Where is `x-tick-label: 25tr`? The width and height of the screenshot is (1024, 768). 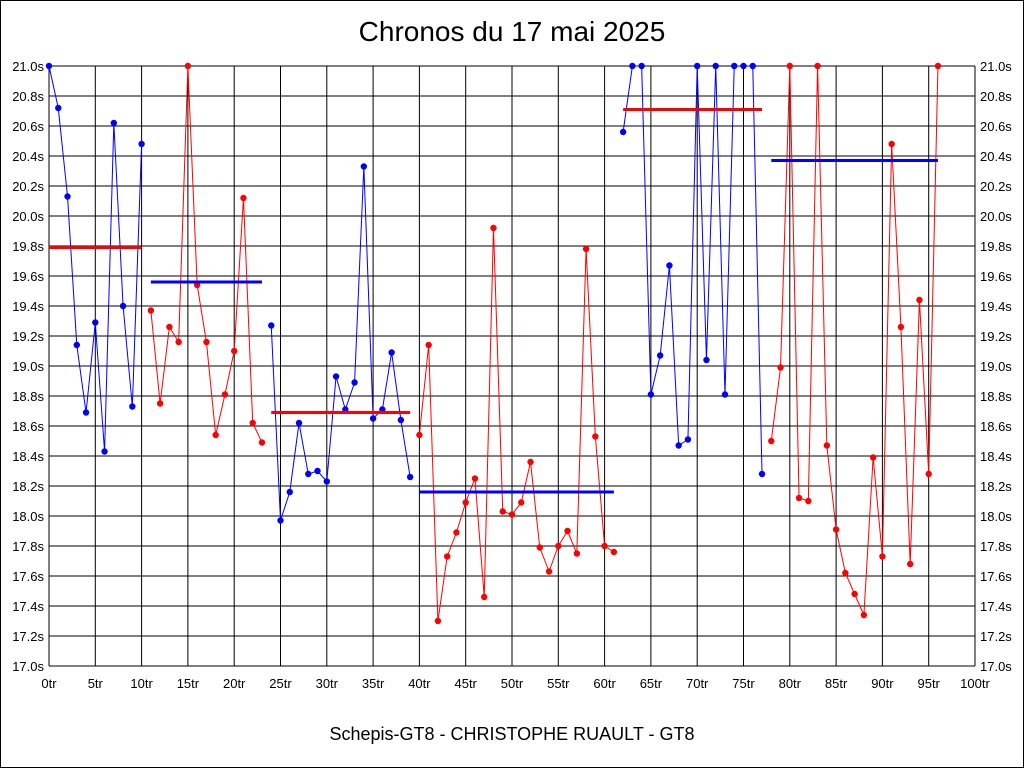
x-tick-label: 25tr is located at coordinates (280, 683).